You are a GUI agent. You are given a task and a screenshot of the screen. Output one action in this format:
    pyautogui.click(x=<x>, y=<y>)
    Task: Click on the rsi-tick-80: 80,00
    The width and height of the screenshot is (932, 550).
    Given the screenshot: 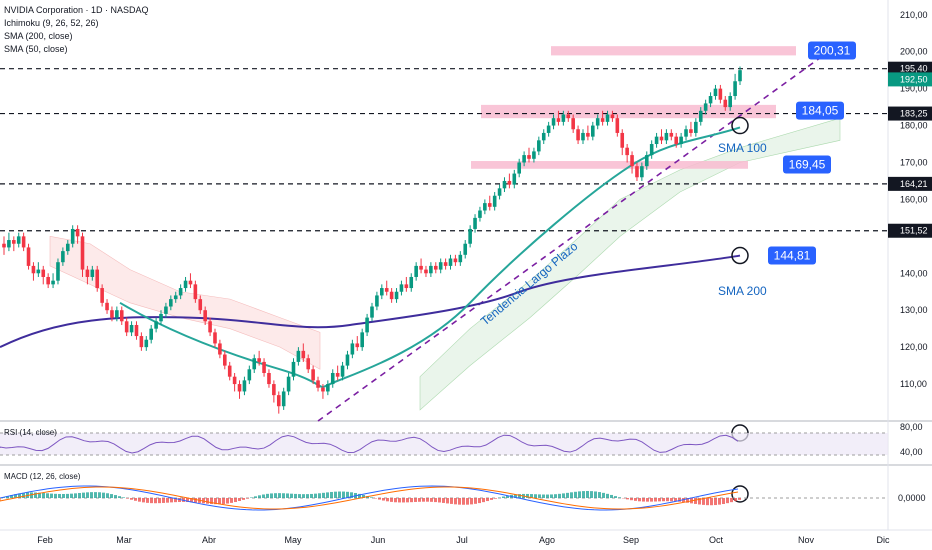 What is the action you would take?
    pyautogui.click(x=911, y=427)
    